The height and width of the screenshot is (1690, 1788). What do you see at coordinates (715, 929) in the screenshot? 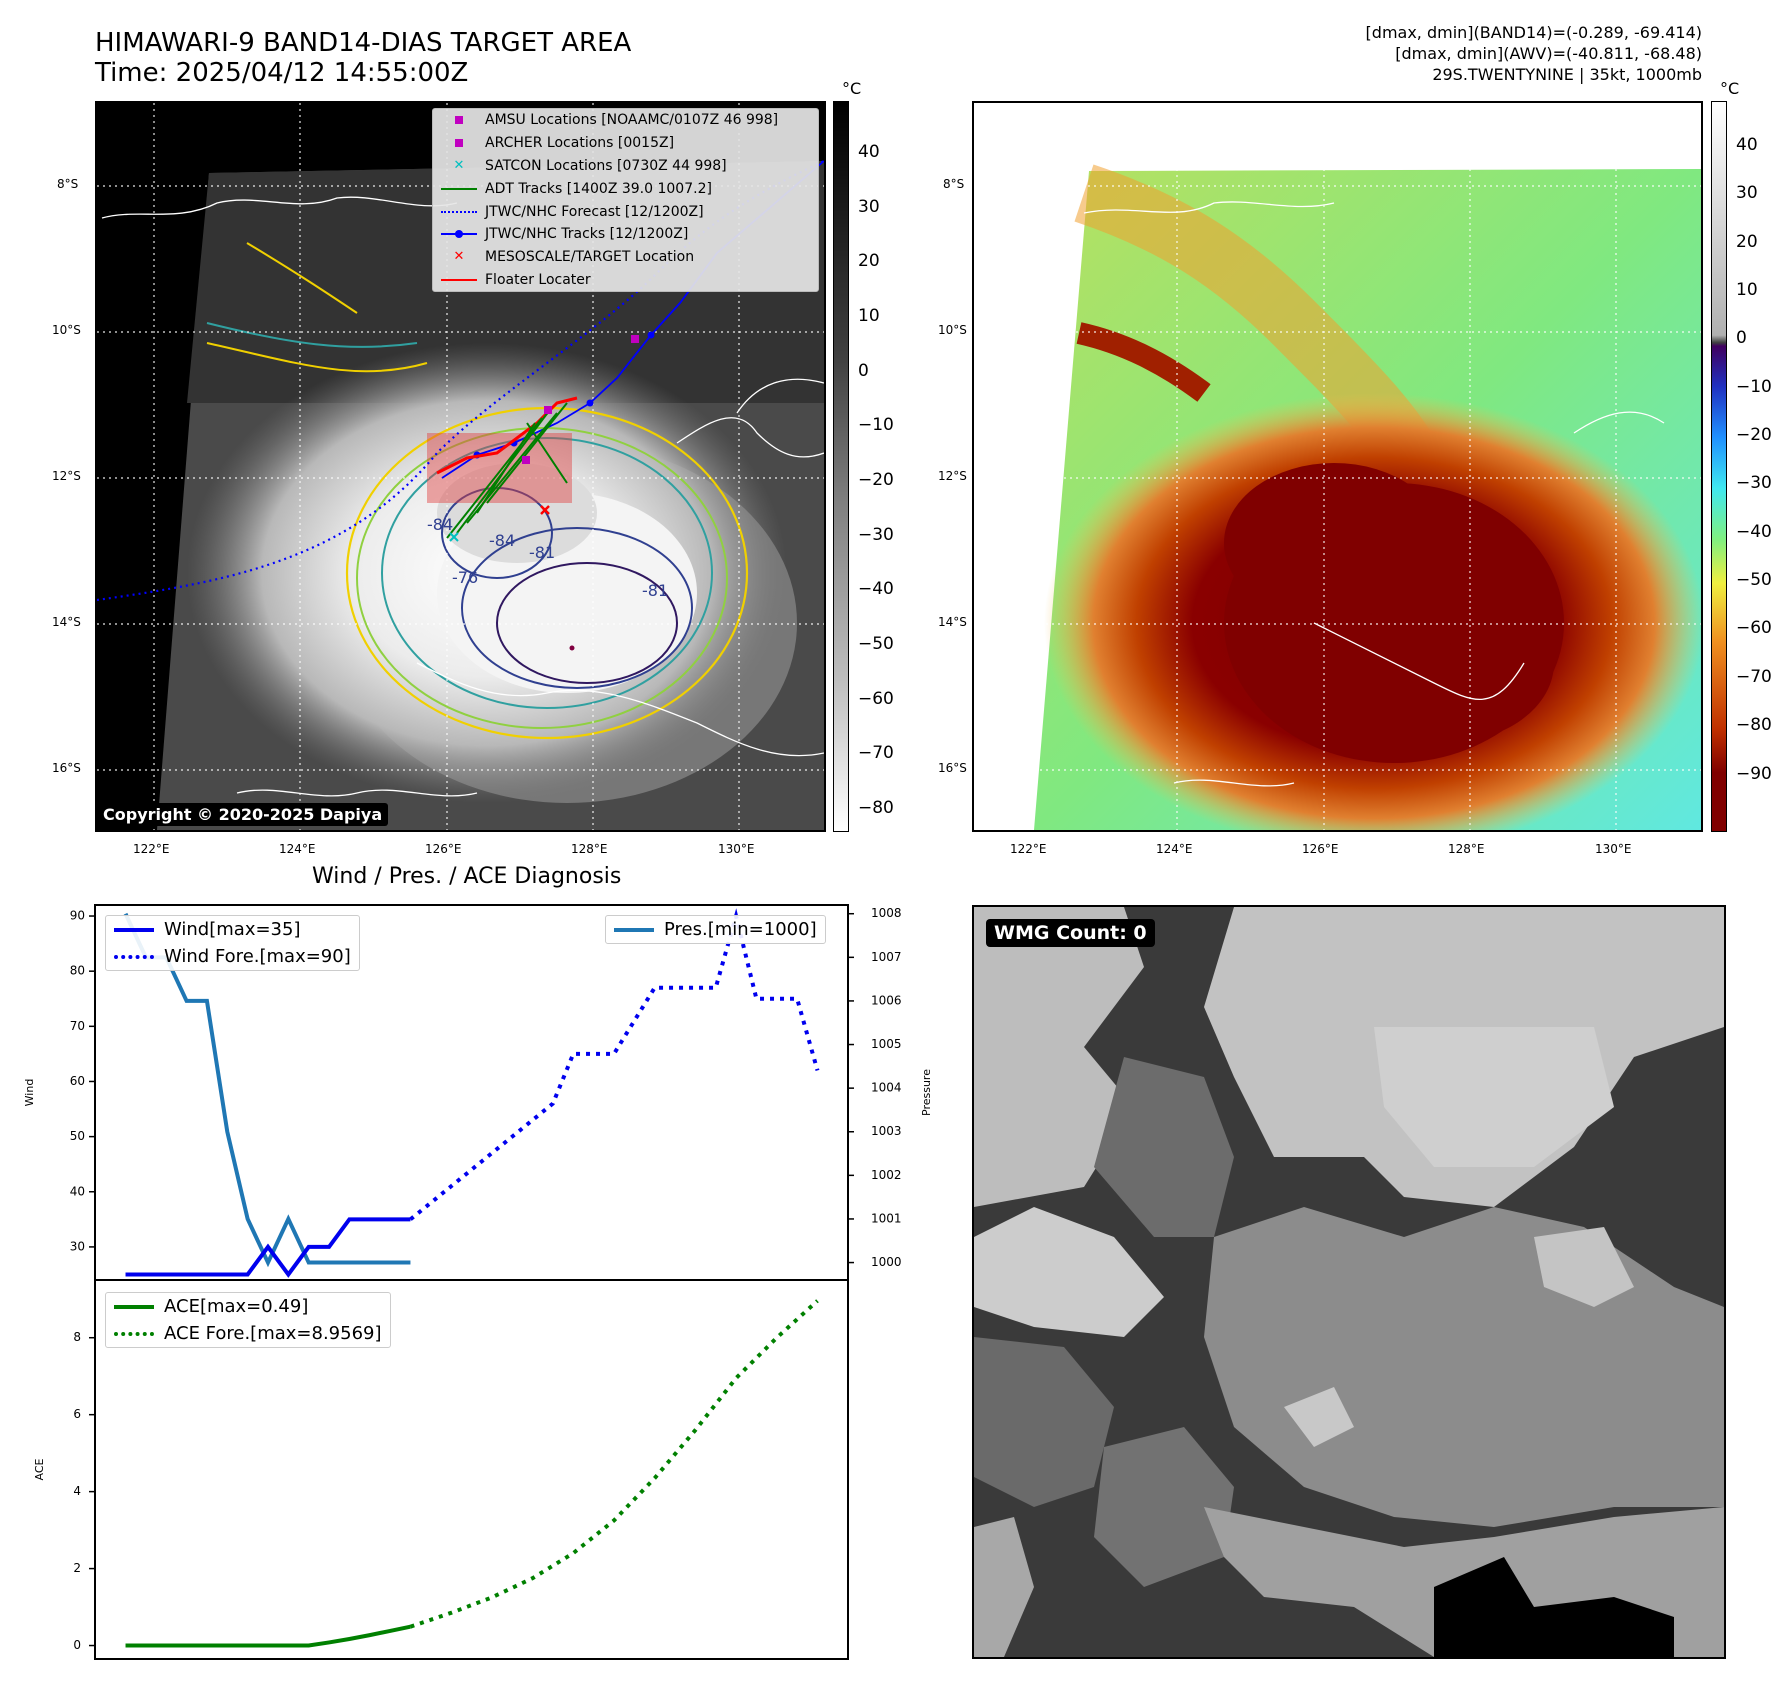
I see `pressure-legend: Pres.[min=1000]` at bounding box center [715, 929].